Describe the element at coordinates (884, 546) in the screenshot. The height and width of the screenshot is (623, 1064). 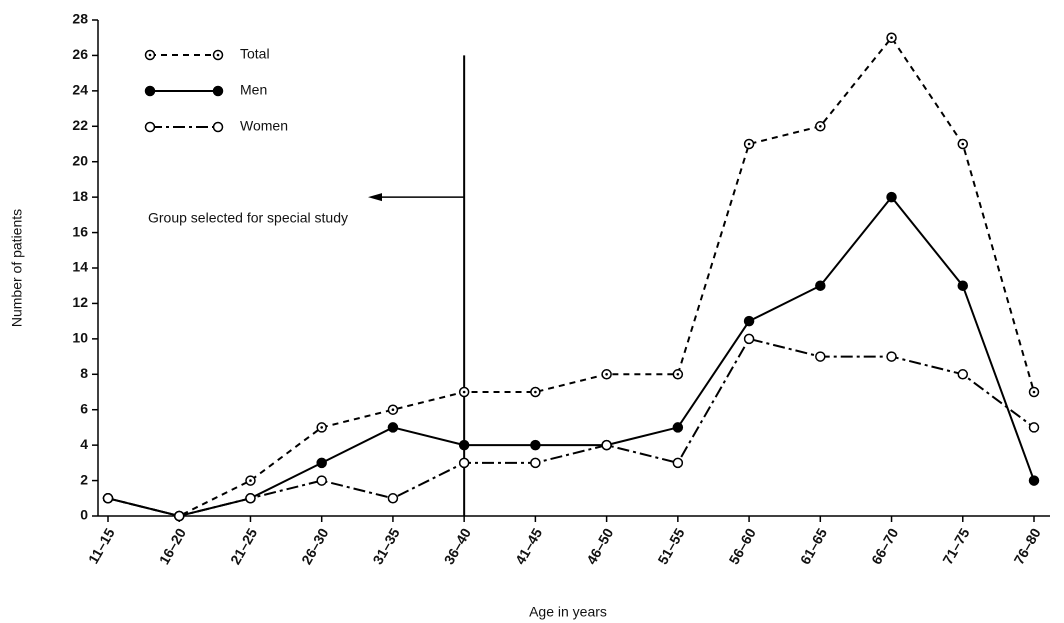
I see `x-tick-label: 66–70` at that location.